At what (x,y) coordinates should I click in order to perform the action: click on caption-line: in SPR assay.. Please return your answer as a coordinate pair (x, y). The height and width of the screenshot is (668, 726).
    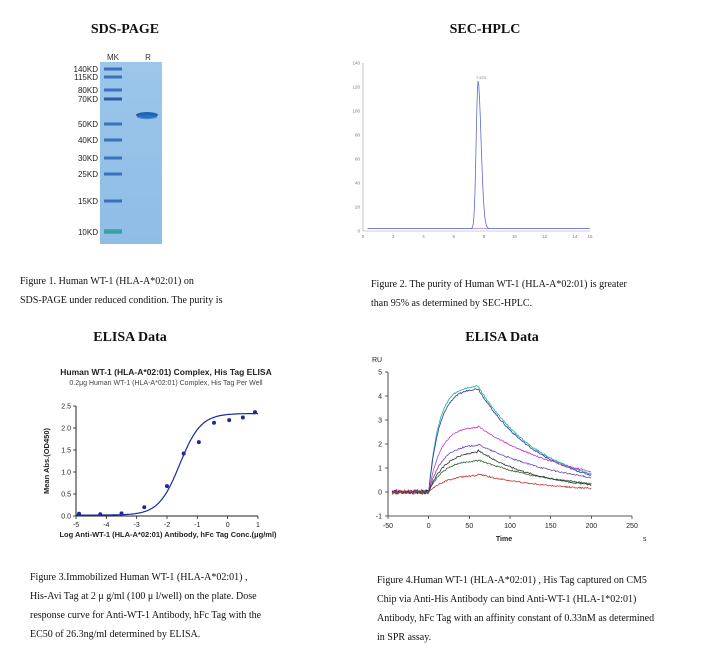
    Looking at the image, I should click on (404, 637).